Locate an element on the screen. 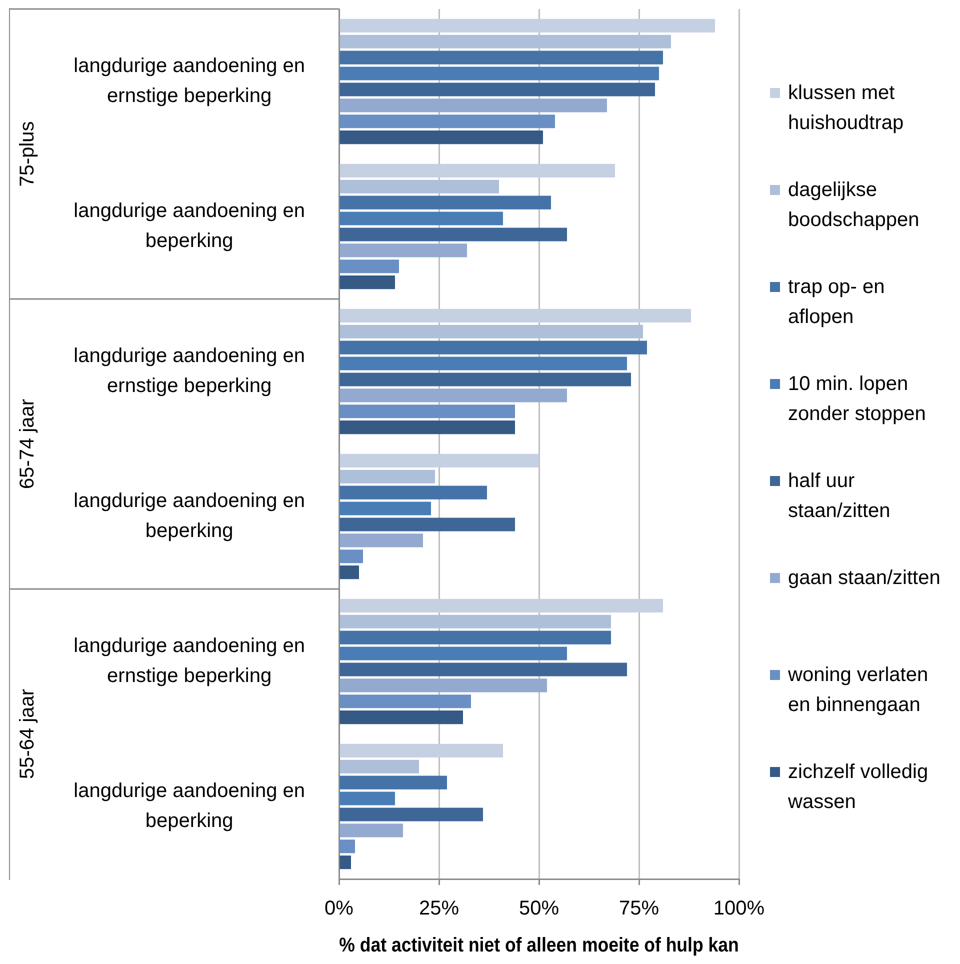  text: 75-plus is located at coordinates (27, 154).